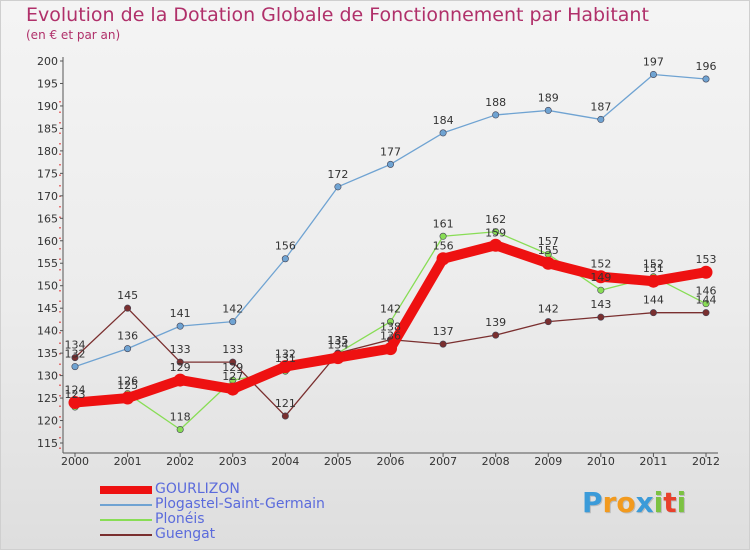 The height and width of the screenshot is (550, 750). I want to click on data-label: 196, so click(706, 66).